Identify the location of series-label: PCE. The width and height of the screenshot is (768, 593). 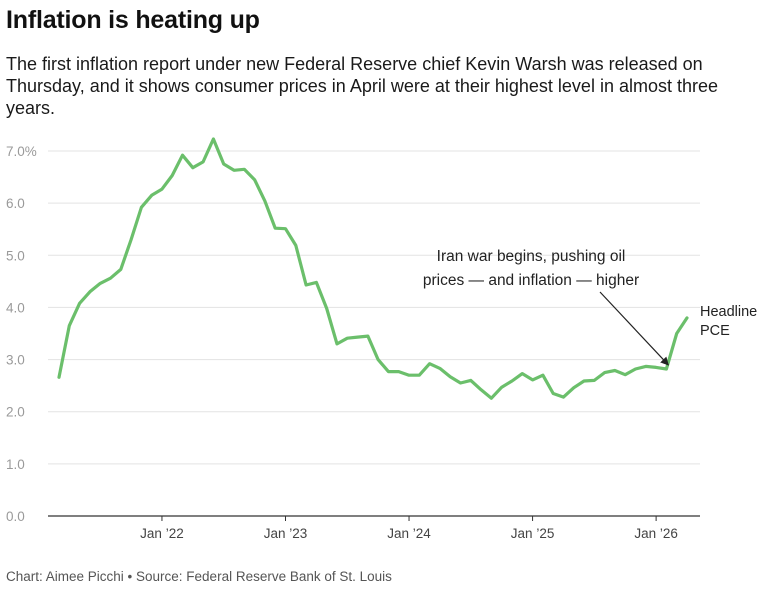
(715, 331).